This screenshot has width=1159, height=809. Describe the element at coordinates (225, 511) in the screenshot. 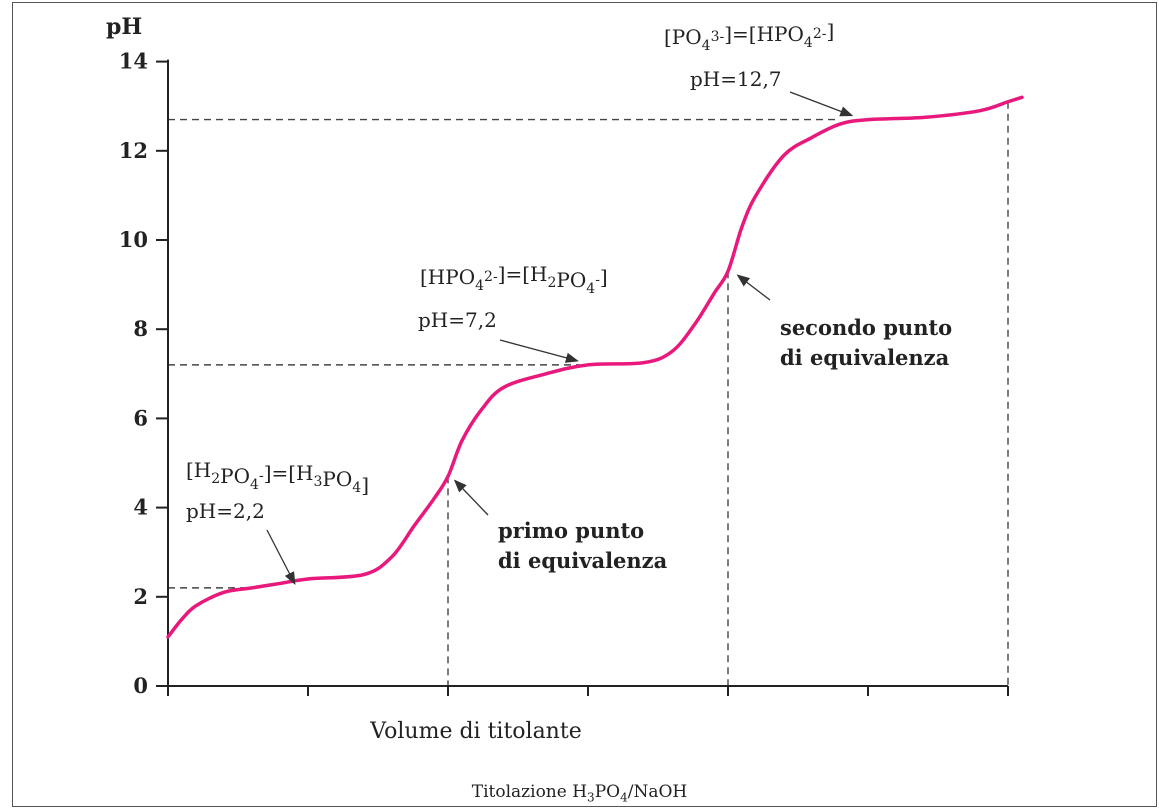

I see `annotation-value: pH=2,2` at that location.